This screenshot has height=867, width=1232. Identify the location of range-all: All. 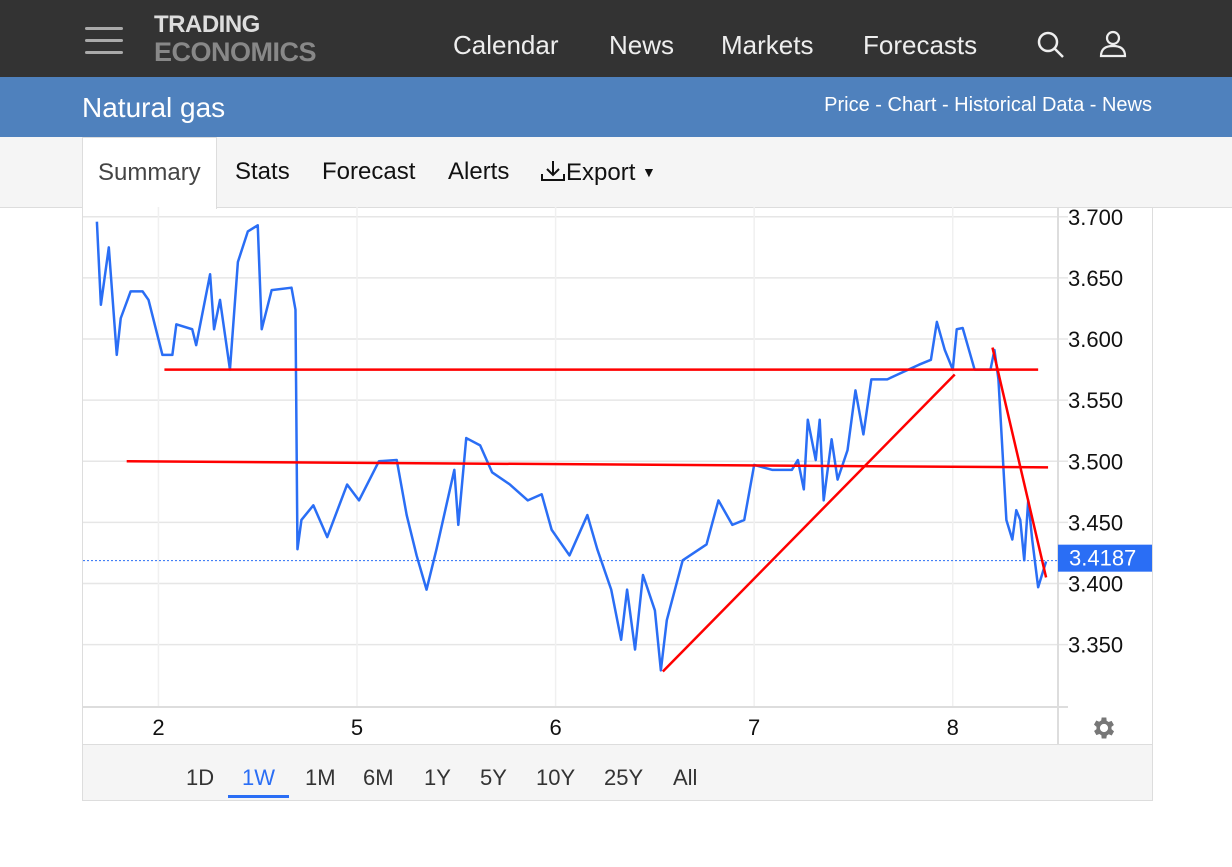
(685, 777).